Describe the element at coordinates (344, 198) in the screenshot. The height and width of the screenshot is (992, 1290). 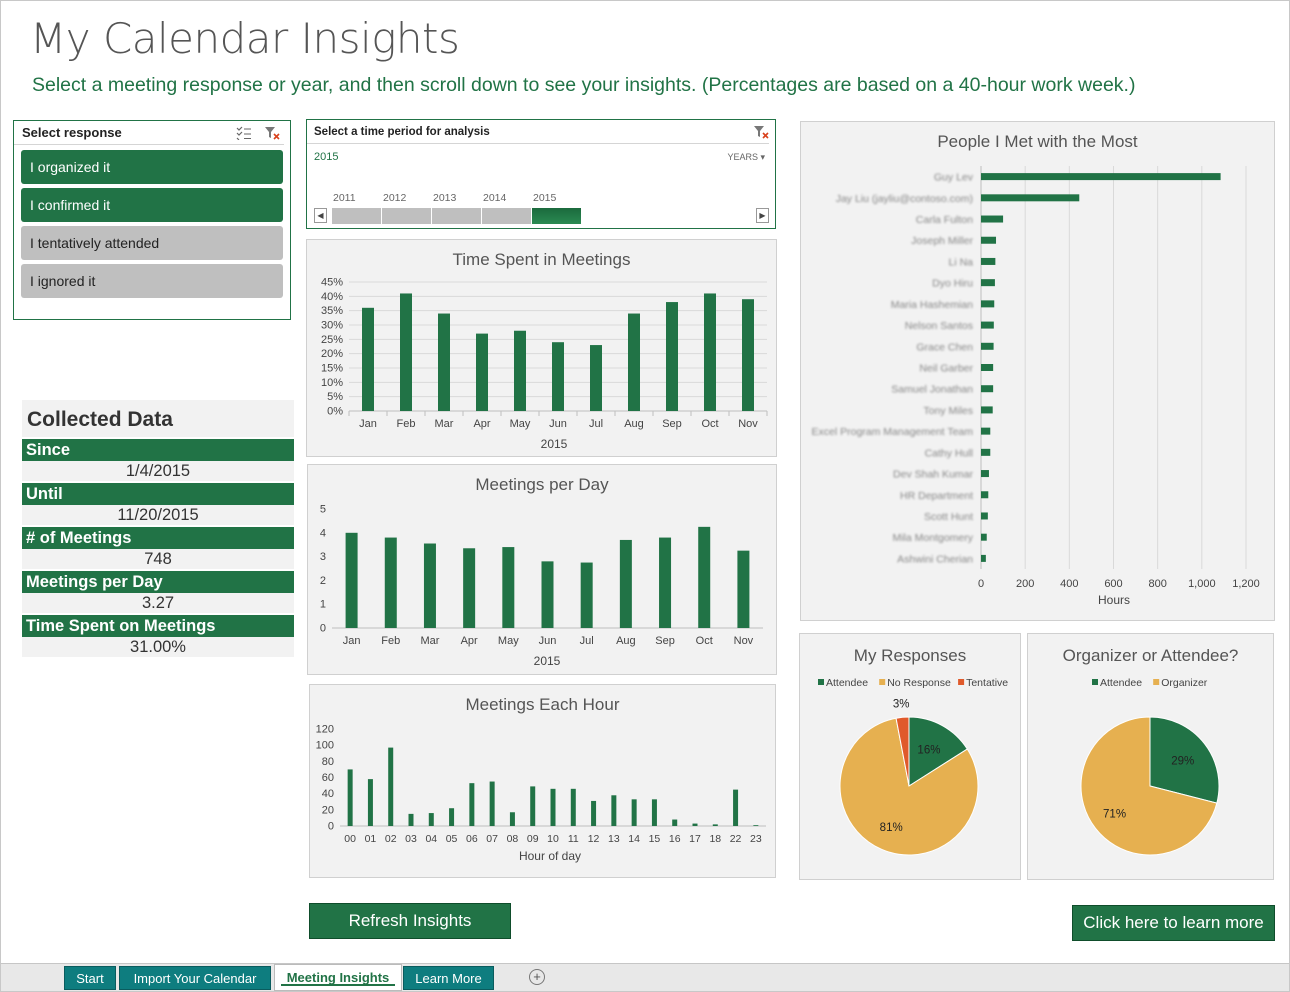
I see `timeline-year-label: 2011` at that location.